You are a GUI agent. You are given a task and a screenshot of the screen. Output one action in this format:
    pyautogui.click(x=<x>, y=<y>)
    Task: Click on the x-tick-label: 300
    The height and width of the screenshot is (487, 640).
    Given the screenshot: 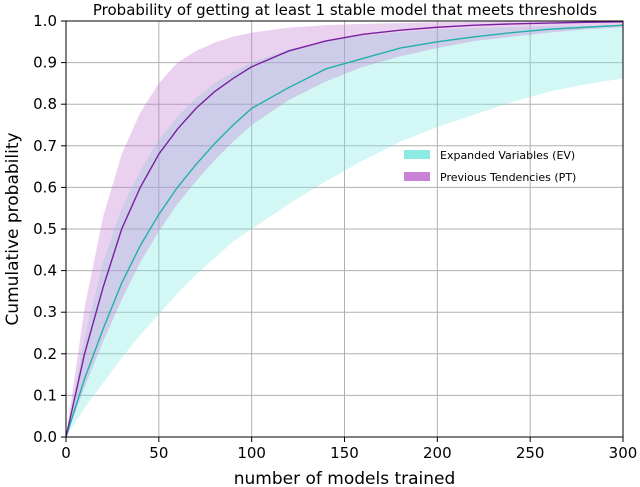 What is the action you would take?
    pyautogui.click(x=623, y=453)
    